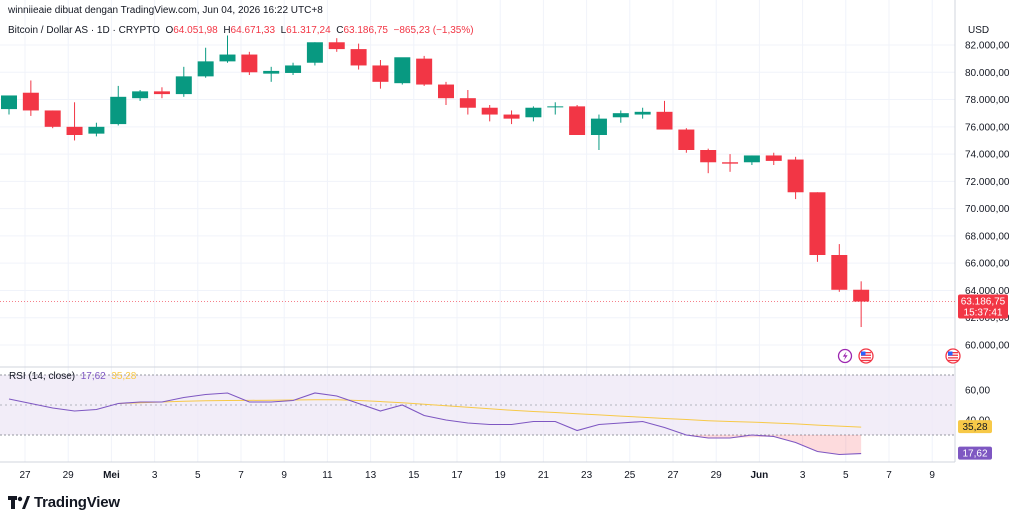 This screenshot has width=1024, height=524. What do you see at coordinates (987, 46) in the screenshot?
I see `price-tick-label: 82.000,00` at bounding box center [987, 46].